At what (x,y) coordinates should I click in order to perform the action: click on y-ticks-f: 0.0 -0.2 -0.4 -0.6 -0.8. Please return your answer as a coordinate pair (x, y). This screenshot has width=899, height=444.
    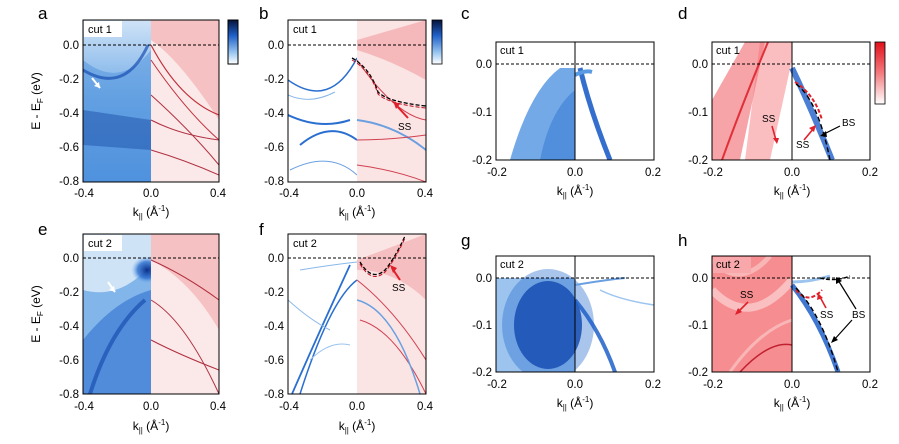
    Looking at the image, I should click on (274, 327).